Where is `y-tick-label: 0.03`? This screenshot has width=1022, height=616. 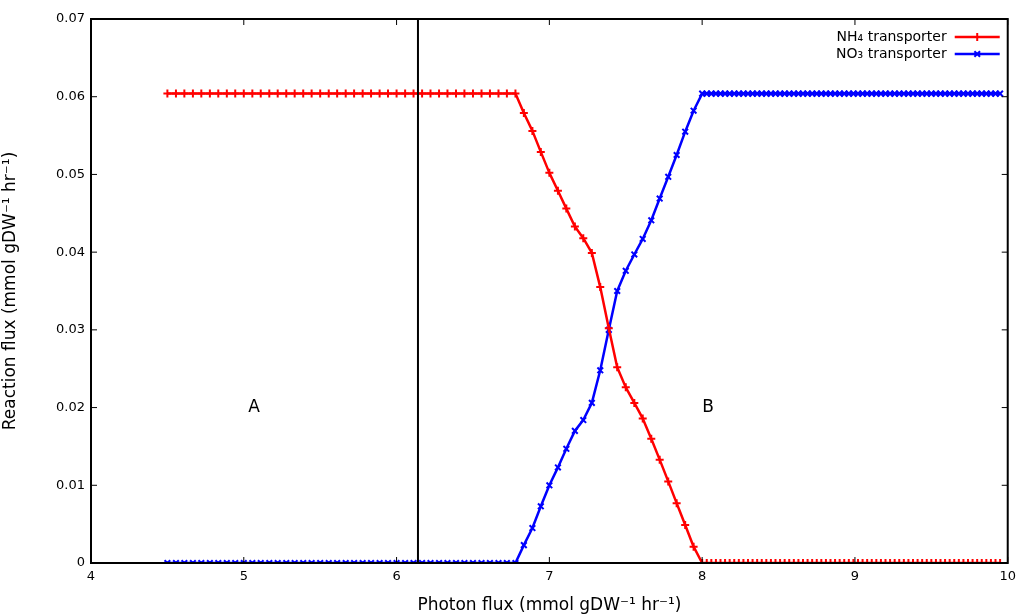
y-tick-label: 0.03 is located at coordinates (70, 329).